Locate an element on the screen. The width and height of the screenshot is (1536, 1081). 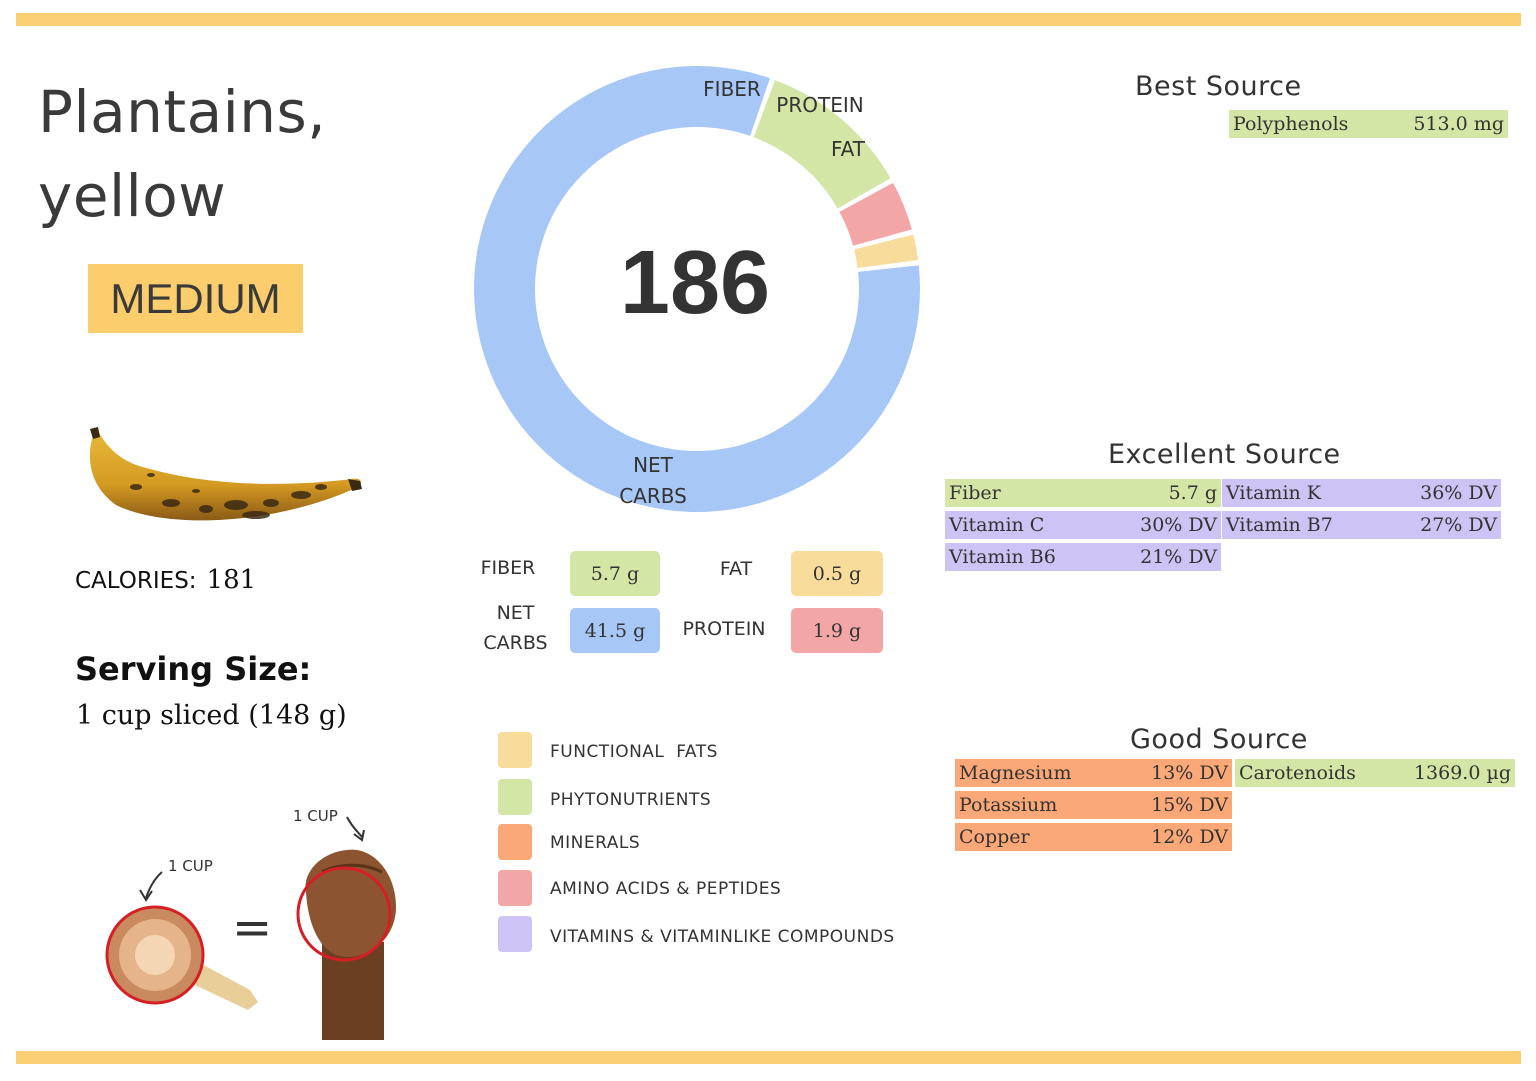
nutrient-value: 5.7 g is located at coordinates (1192, 493).